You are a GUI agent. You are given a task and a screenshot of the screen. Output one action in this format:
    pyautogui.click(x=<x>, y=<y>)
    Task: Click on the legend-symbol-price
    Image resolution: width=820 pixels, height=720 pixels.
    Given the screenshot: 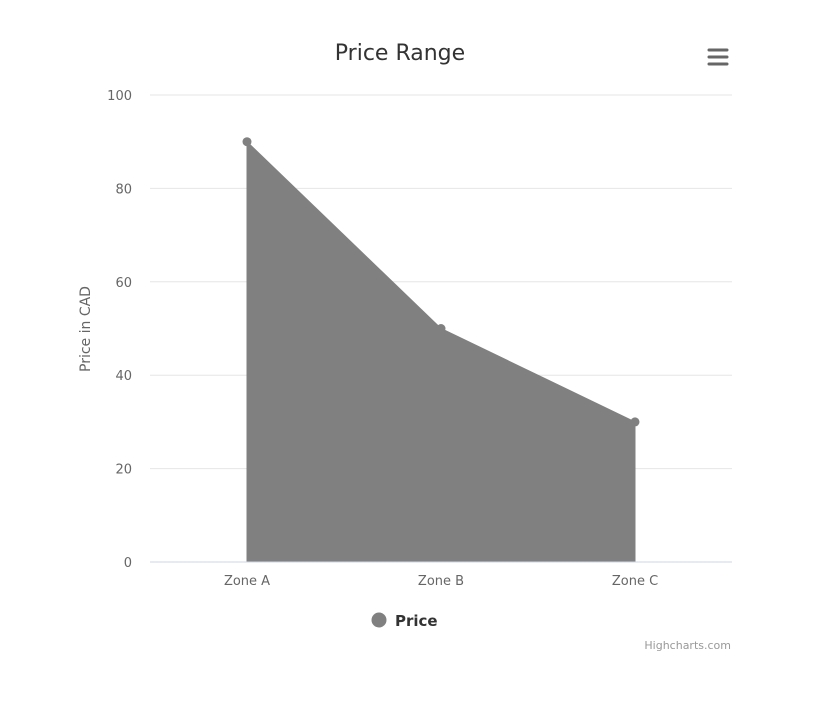 What is the action you would take?
    pyautogui.click(x=379, y=620)
    